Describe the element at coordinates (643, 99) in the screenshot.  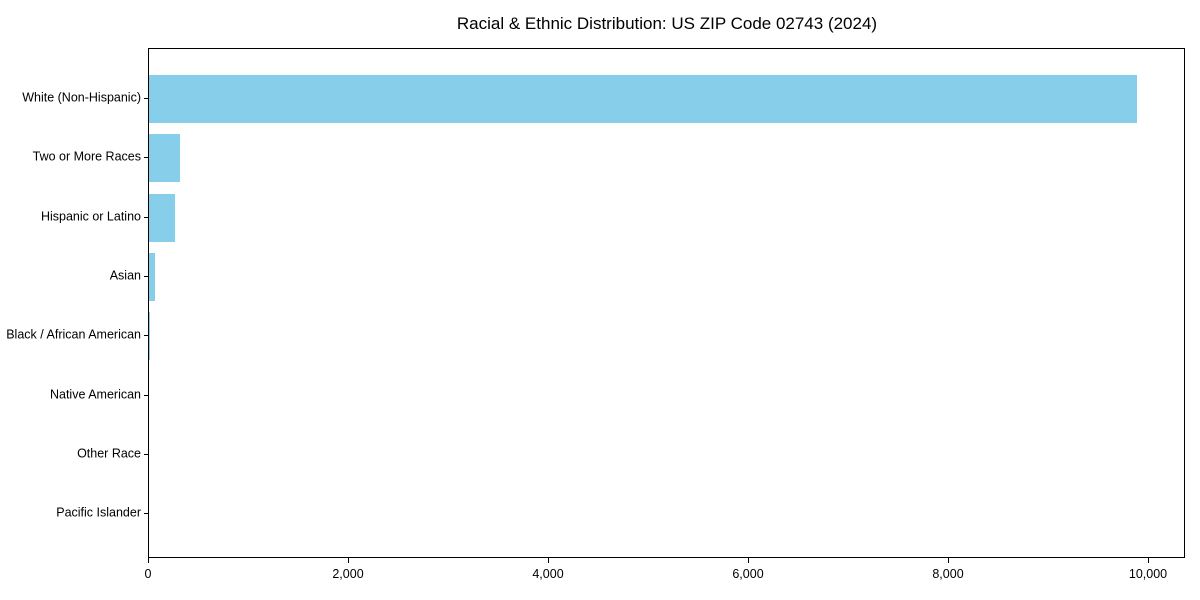
I see `bar-white-non-hispanic` at that location.